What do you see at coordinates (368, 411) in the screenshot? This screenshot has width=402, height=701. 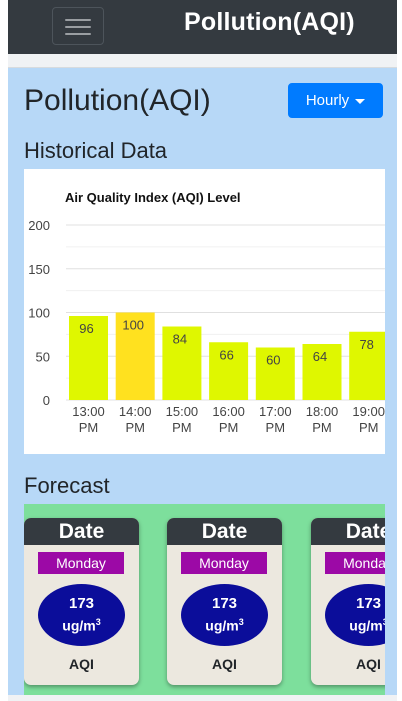 I see `x-tick-label: 19:00` at bounding box center [368, 411].